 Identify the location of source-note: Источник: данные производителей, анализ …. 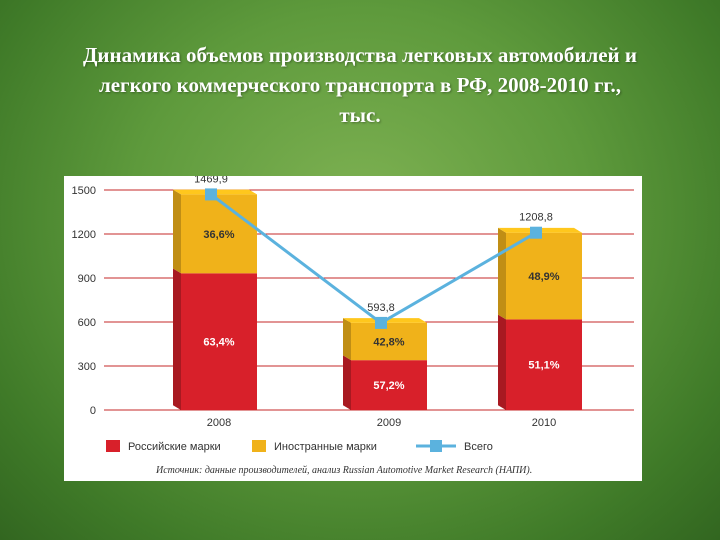
(343, 470).